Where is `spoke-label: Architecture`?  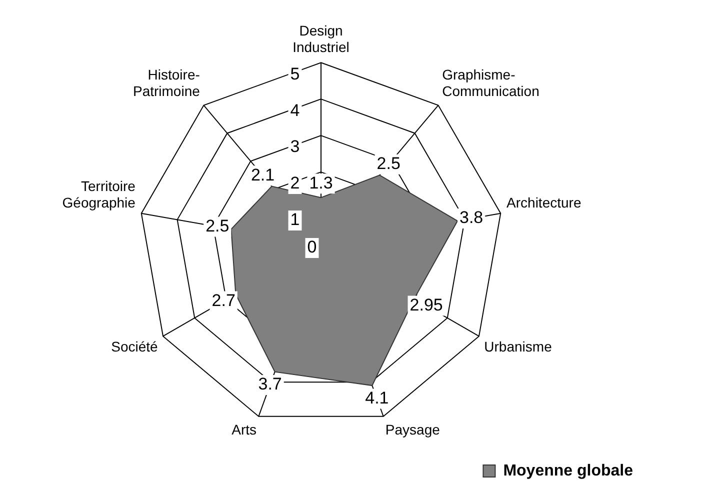 spoke-label: Architecture is located at coordinates (544, 202).